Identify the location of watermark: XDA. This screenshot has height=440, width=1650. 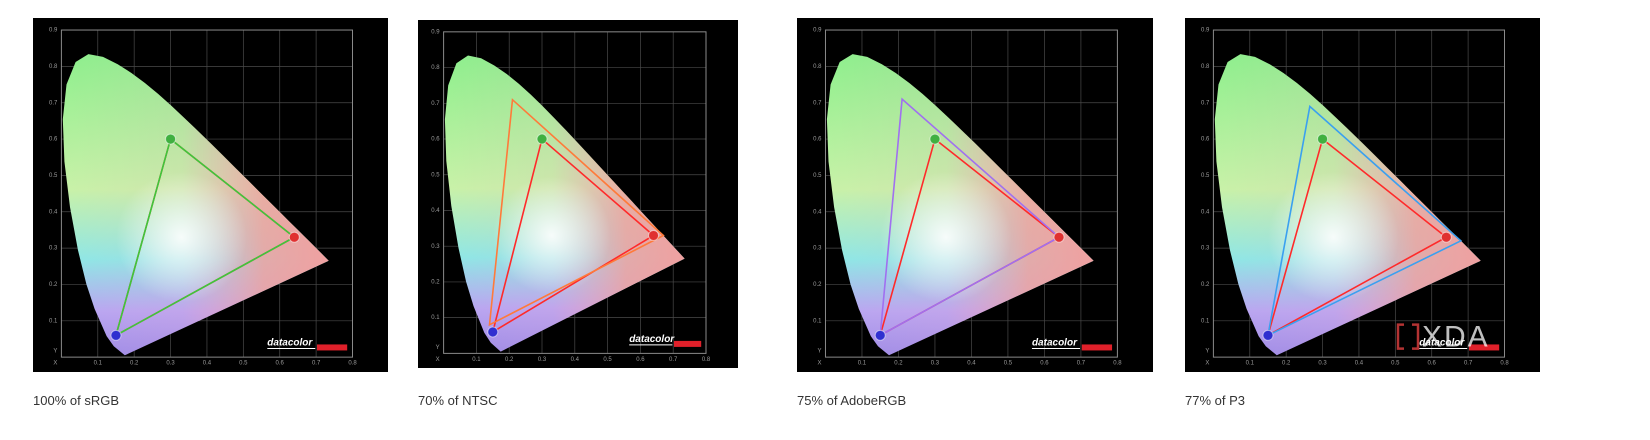
(1456, 337).